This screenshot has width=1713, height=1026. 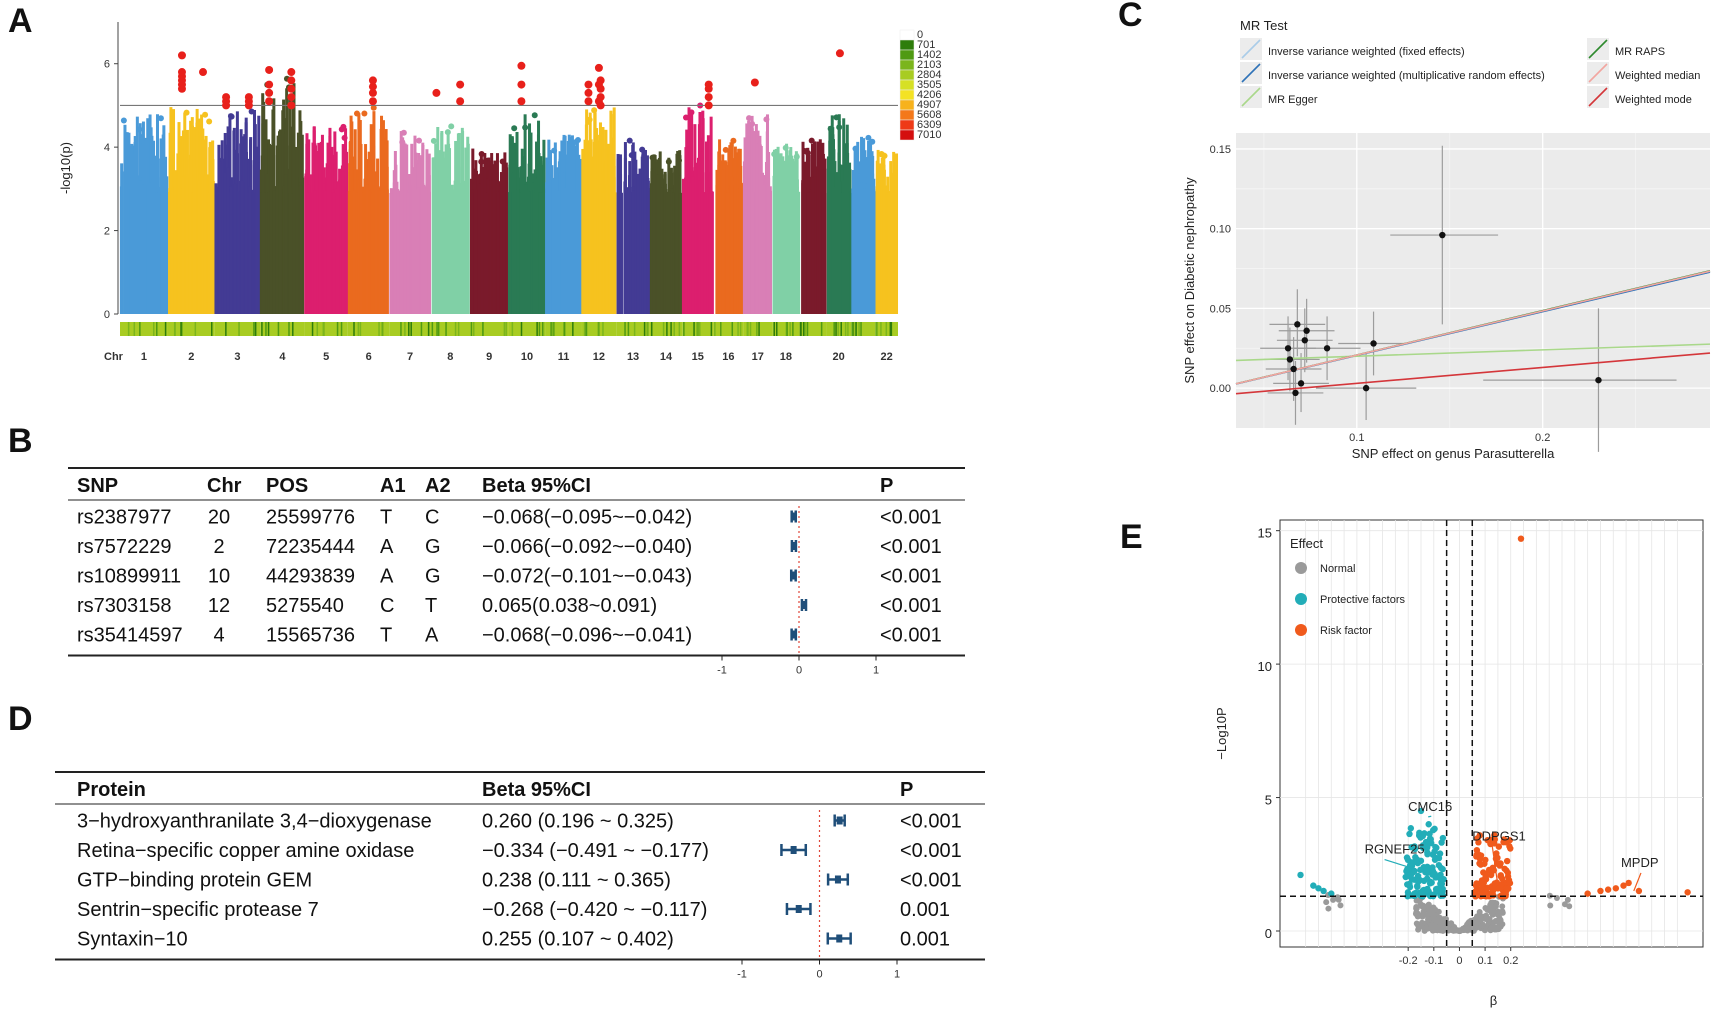 What do you see at coordinates (450, 357) in the screenshot?
I see `x-tick-label: 8` at bounding box center [450, 357].